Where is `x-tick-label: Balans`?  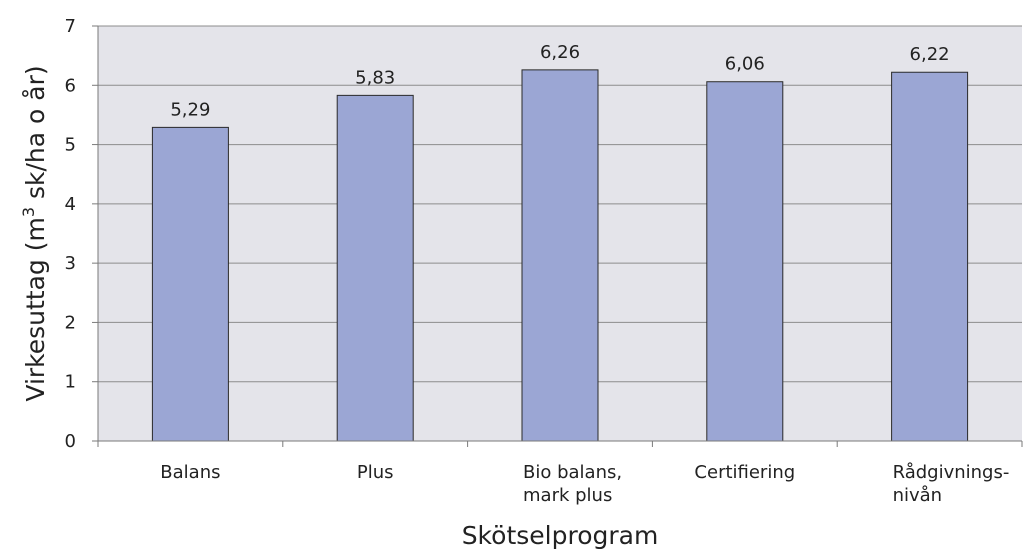 x-tick-label: Balans is located at coordinates (190, 472).